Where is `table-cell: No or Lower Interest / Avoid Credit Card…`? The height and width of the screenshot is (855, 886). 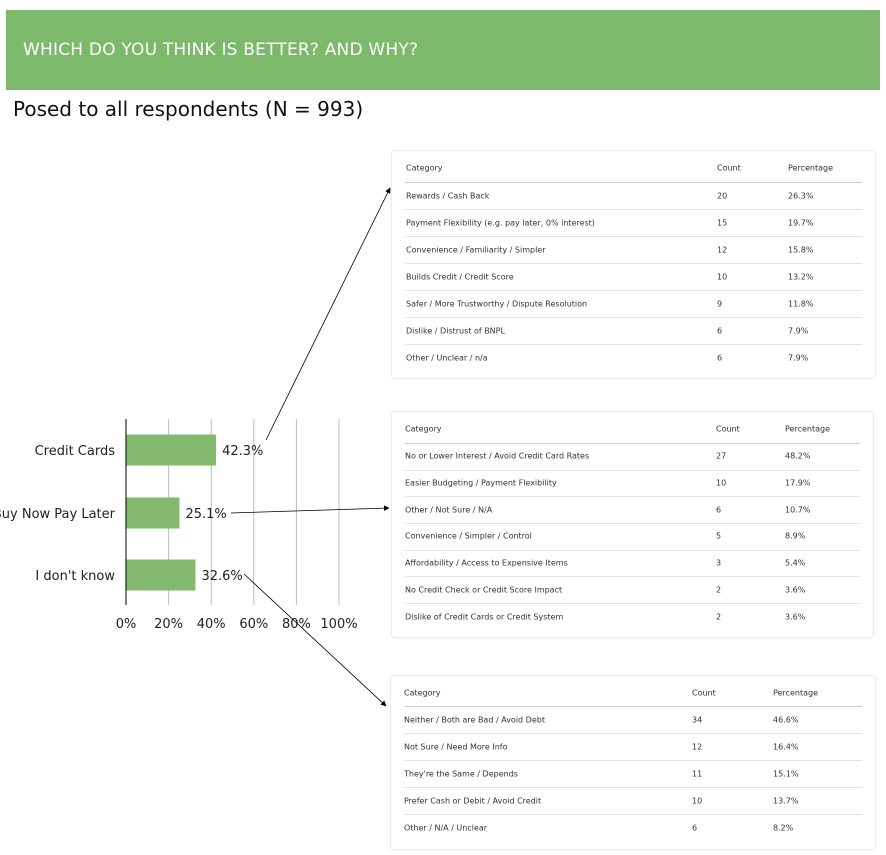 table-cell: No or Lower Interest / Avoid Credit Card… is located at coordinates (497, 456).